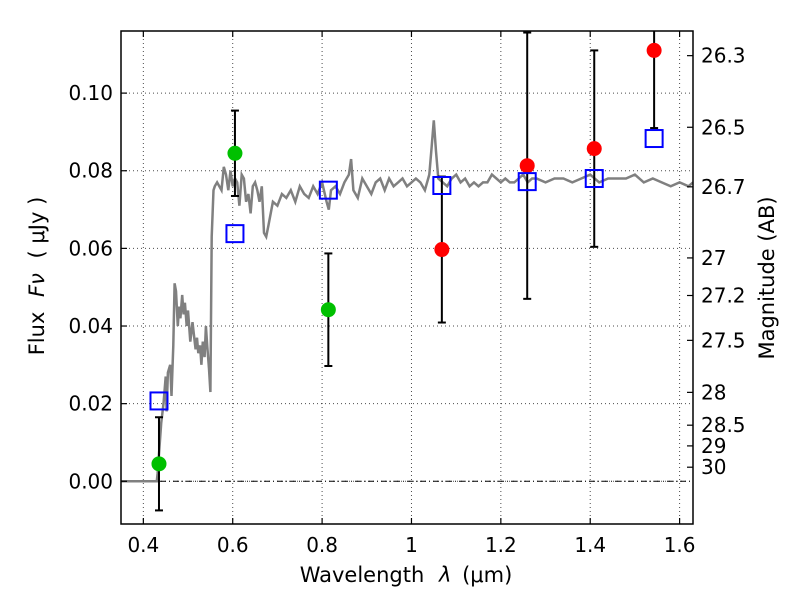 This screenshot has width=800, height=600. Describe the element at coordinates (143, 545) in the screenshot. I see `x-tick-label: 0.4` at that location.